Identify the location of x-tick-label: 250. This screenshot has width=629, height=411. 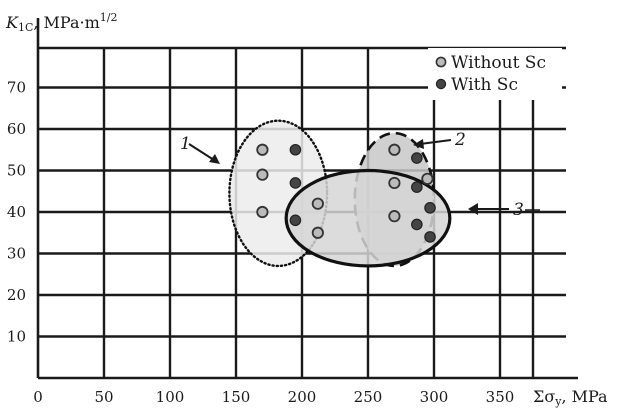
(368, 397).